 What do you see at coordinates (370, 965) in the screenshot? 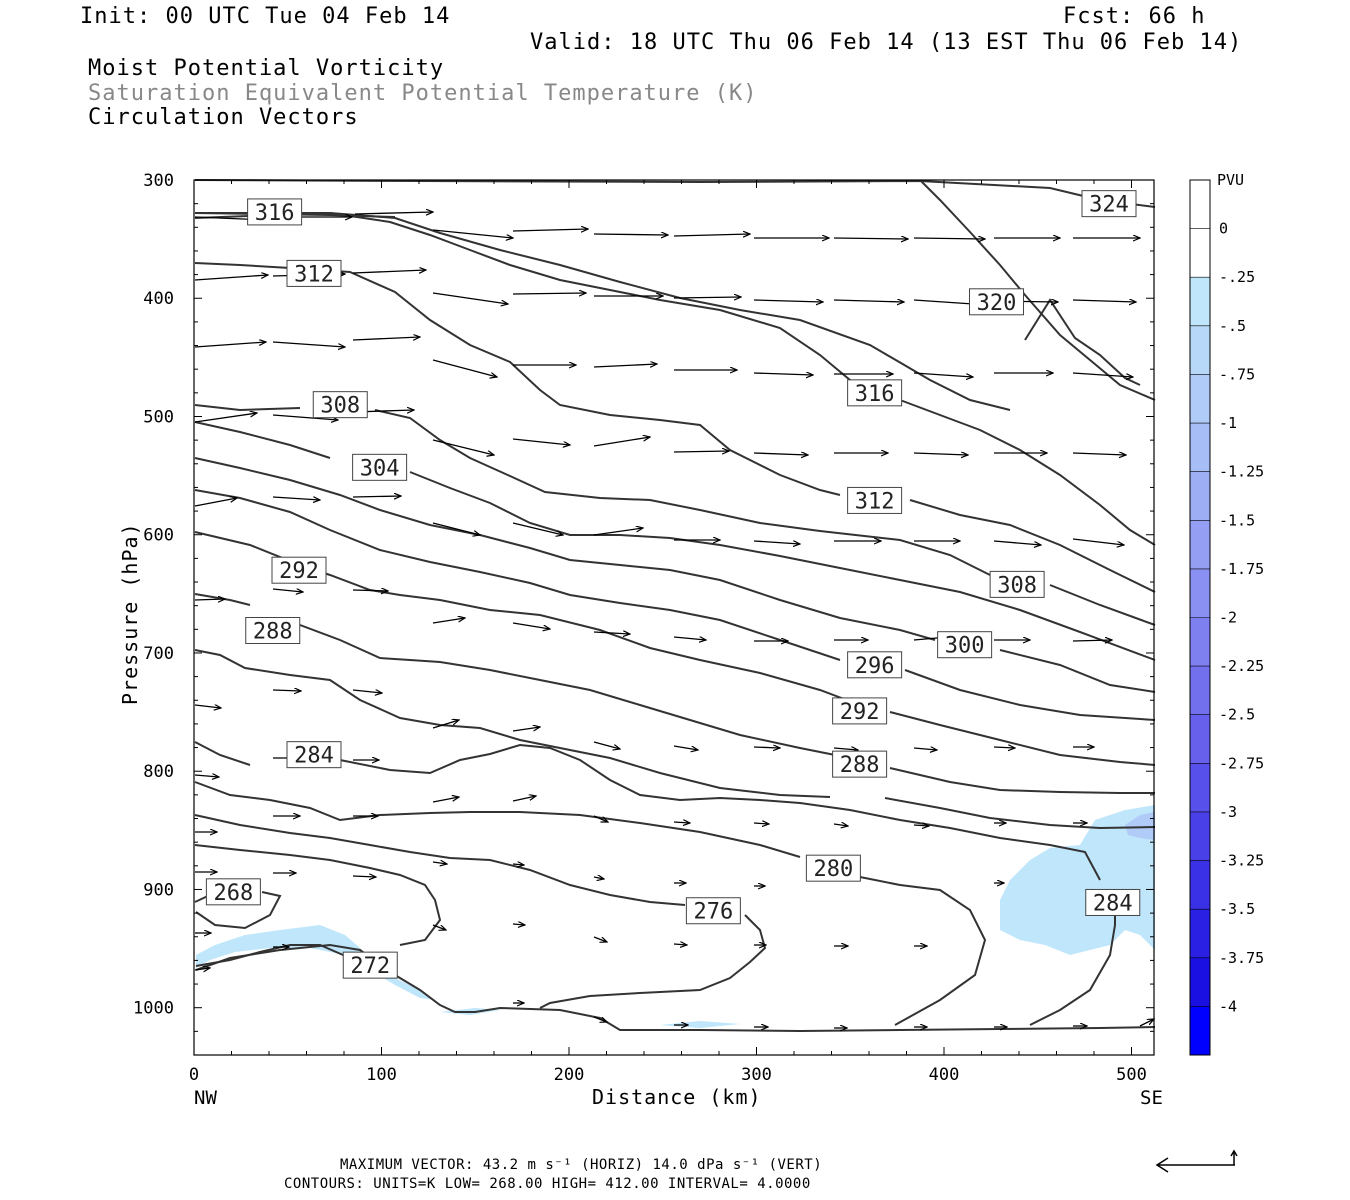
I see `contour-label: 272` at bounding box center [370, 965].